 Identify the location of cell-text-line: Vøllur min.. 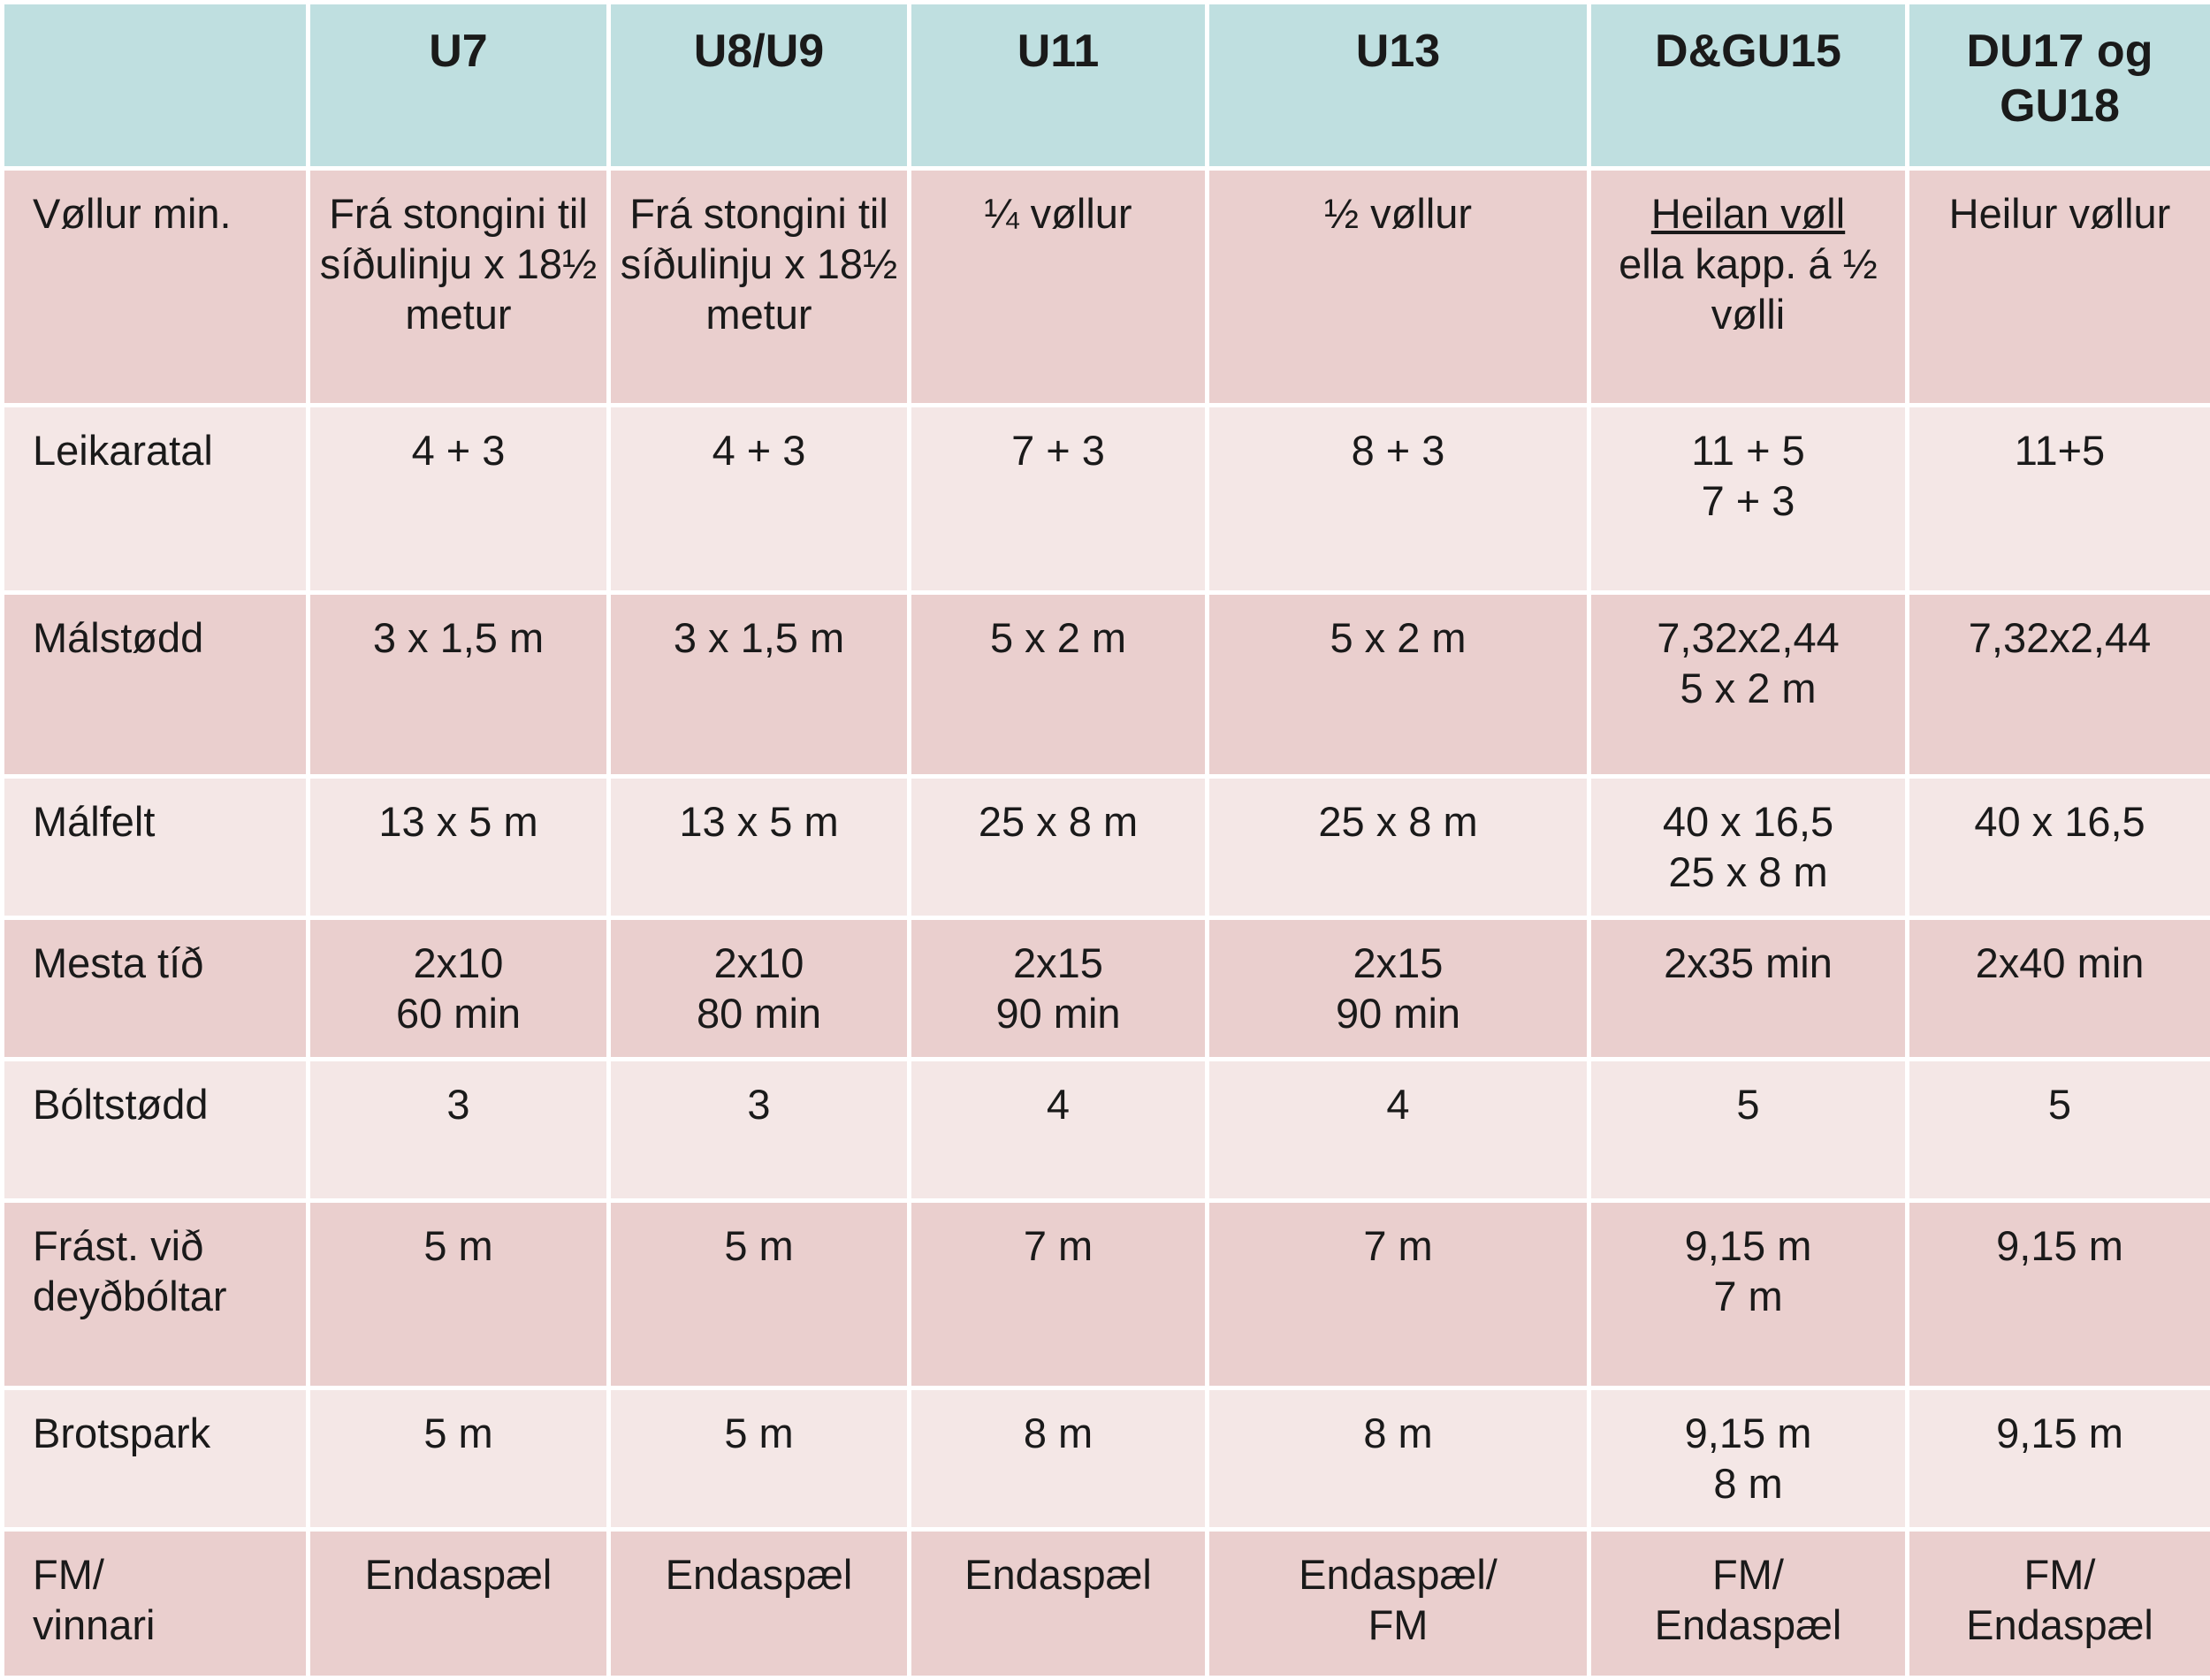
(165, 213).